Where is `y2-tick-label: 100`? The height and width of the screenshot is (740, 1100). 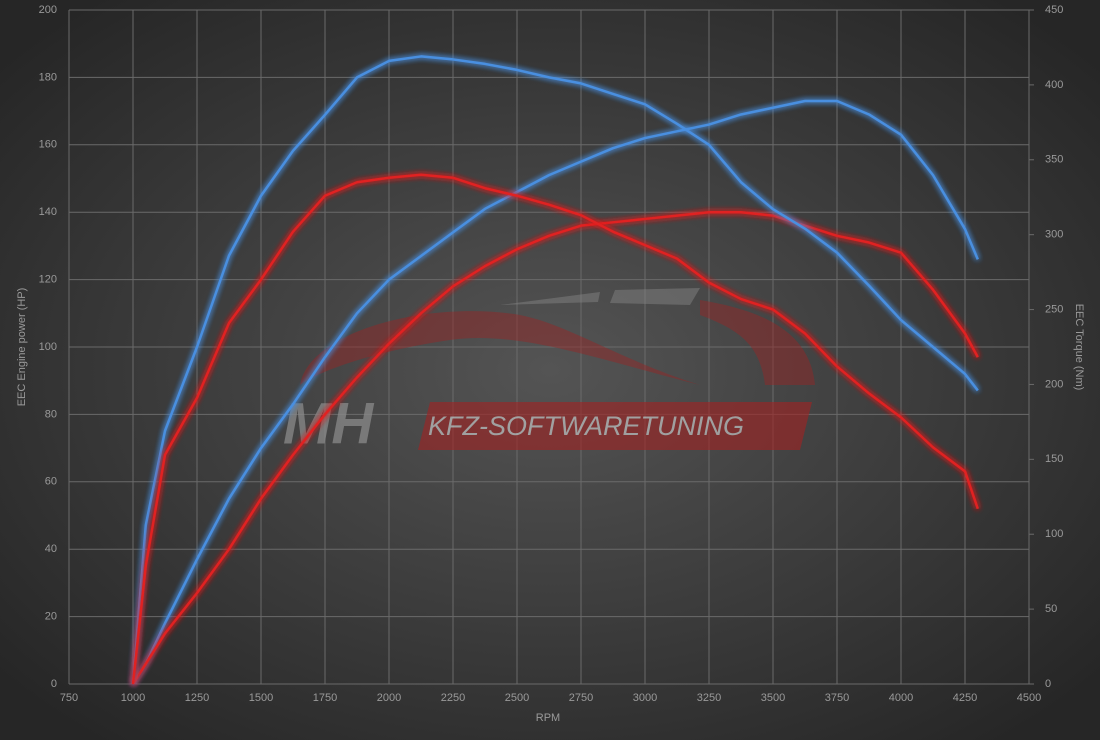
y2-tick-label: 100 is located at coordinates (1054, 534).